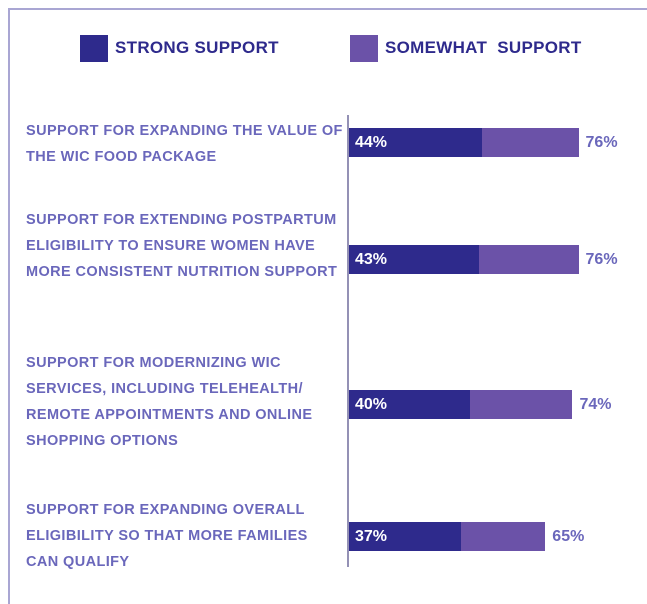 The image size is (647, 604). Describe the element at coordinates (371, 259) in the screenshot. I see `data-label: 43%` at that location.